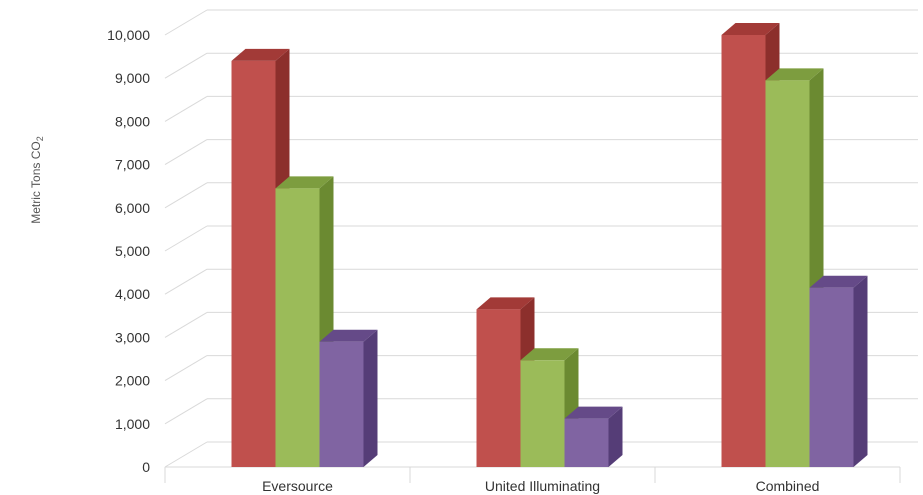  What do you see at coordinates (132, 251) in the screenshot?
I see `y-tick-label: 5,000` at bounding box center [132, 251].